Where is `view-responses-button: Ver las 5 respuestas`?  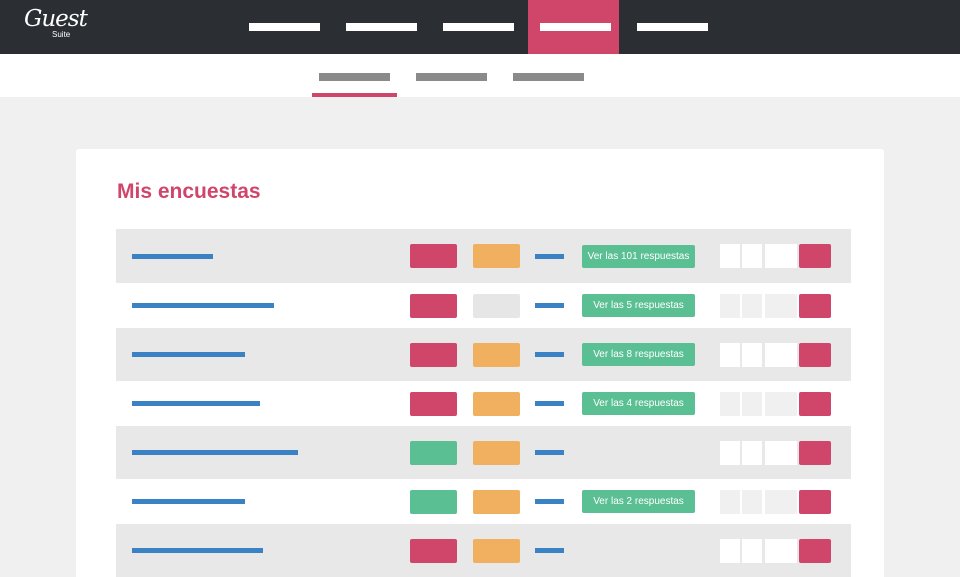 view-responses-button: Ver las 5 respuestas is located at coordinates (638, 305).